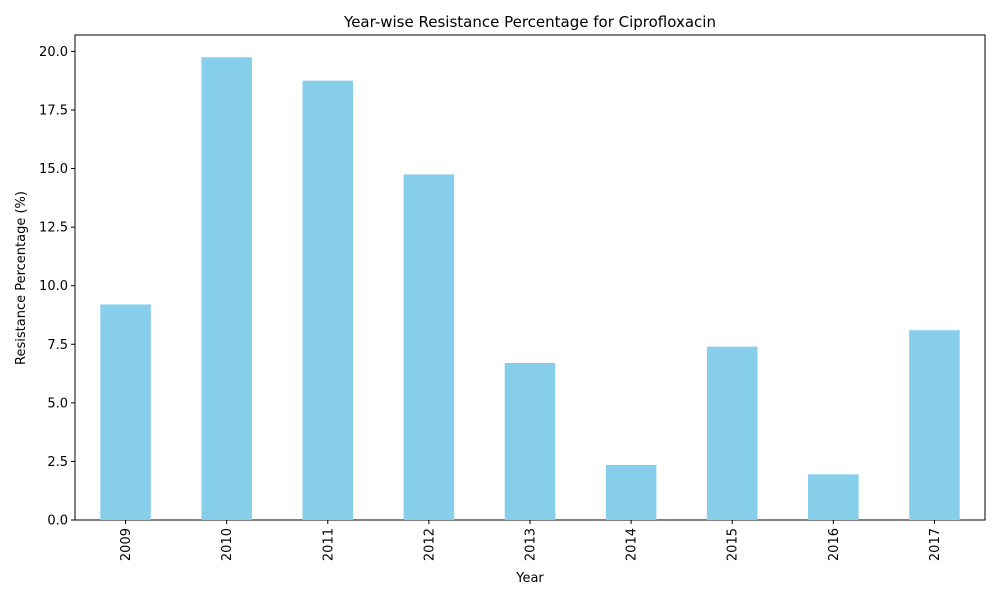 The height and width of the screenshot is (600, 1000). I want to click on x-tick-label: 2010, so click(227, 544).